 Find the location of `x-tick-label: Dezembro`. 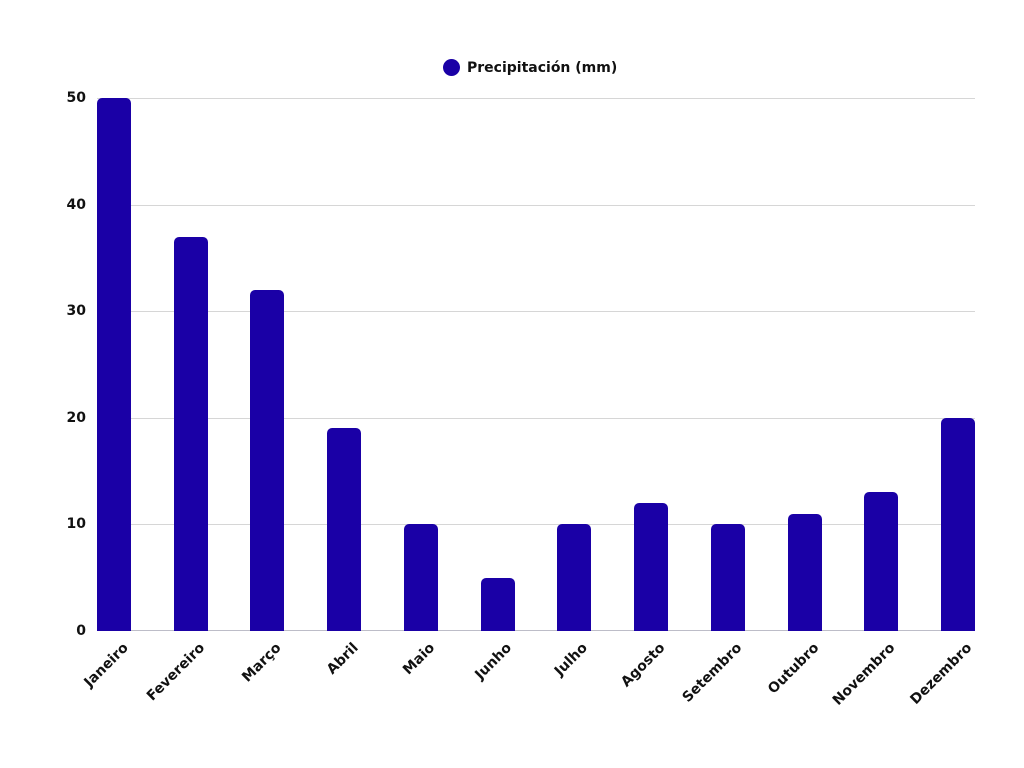

x-tick-label: Dezembro is located at coordinates (941, 674).